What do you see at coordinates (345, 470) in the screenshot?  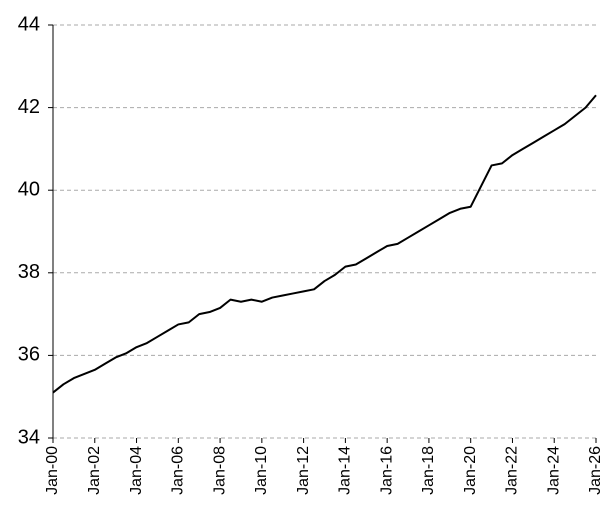 I see `x-tick-label: Jan-14` at bounding box center [345, 470].